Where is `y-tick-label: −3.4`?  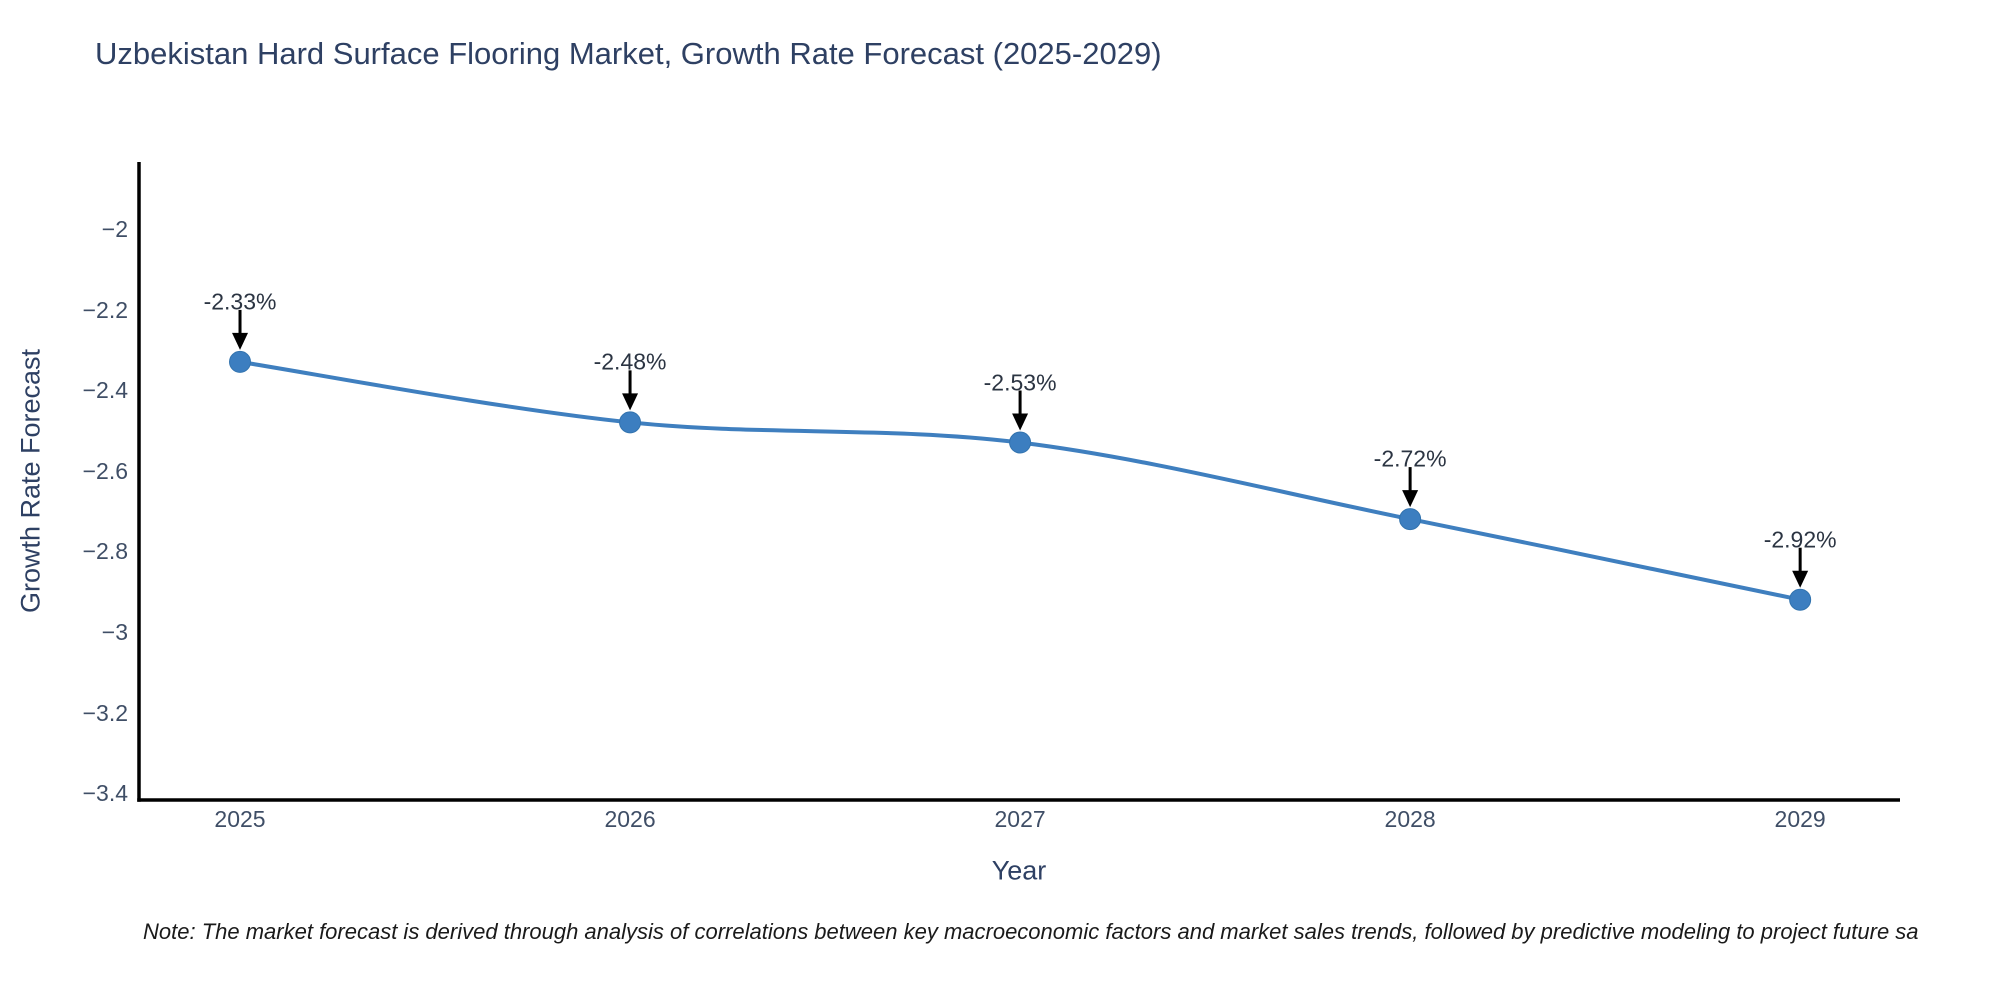
y-tick-label: −3.4 is located at coordinates (105, 793).